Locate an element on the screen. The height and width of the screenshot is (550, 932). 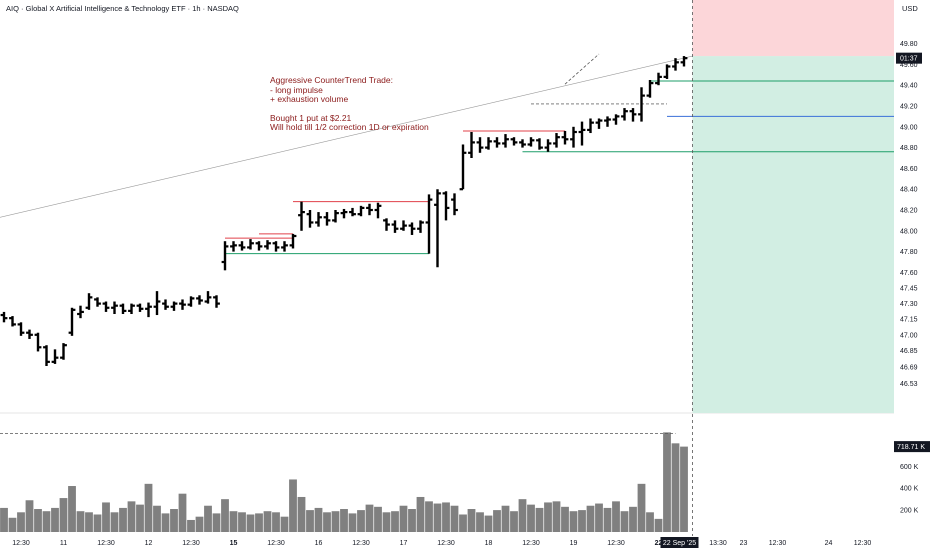
time-tick-label: 22 is located at coordinates (659, 543).